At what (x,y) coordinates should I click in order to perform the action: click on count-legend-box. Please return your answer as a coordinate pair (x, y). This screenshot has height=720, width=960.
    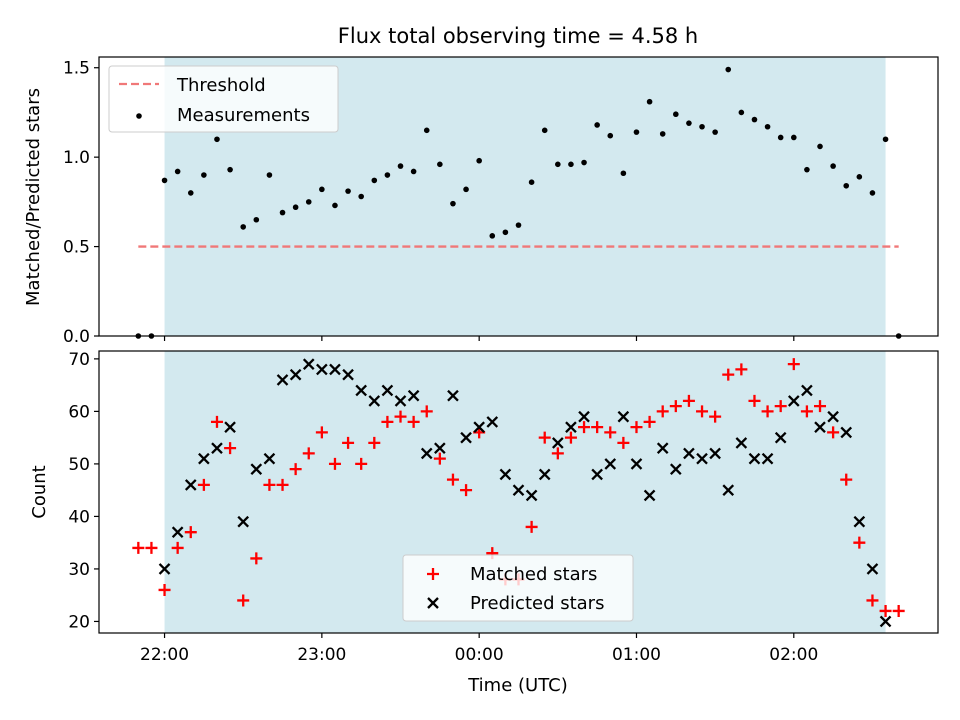
    Looking at the image, I should click on (518, 588).